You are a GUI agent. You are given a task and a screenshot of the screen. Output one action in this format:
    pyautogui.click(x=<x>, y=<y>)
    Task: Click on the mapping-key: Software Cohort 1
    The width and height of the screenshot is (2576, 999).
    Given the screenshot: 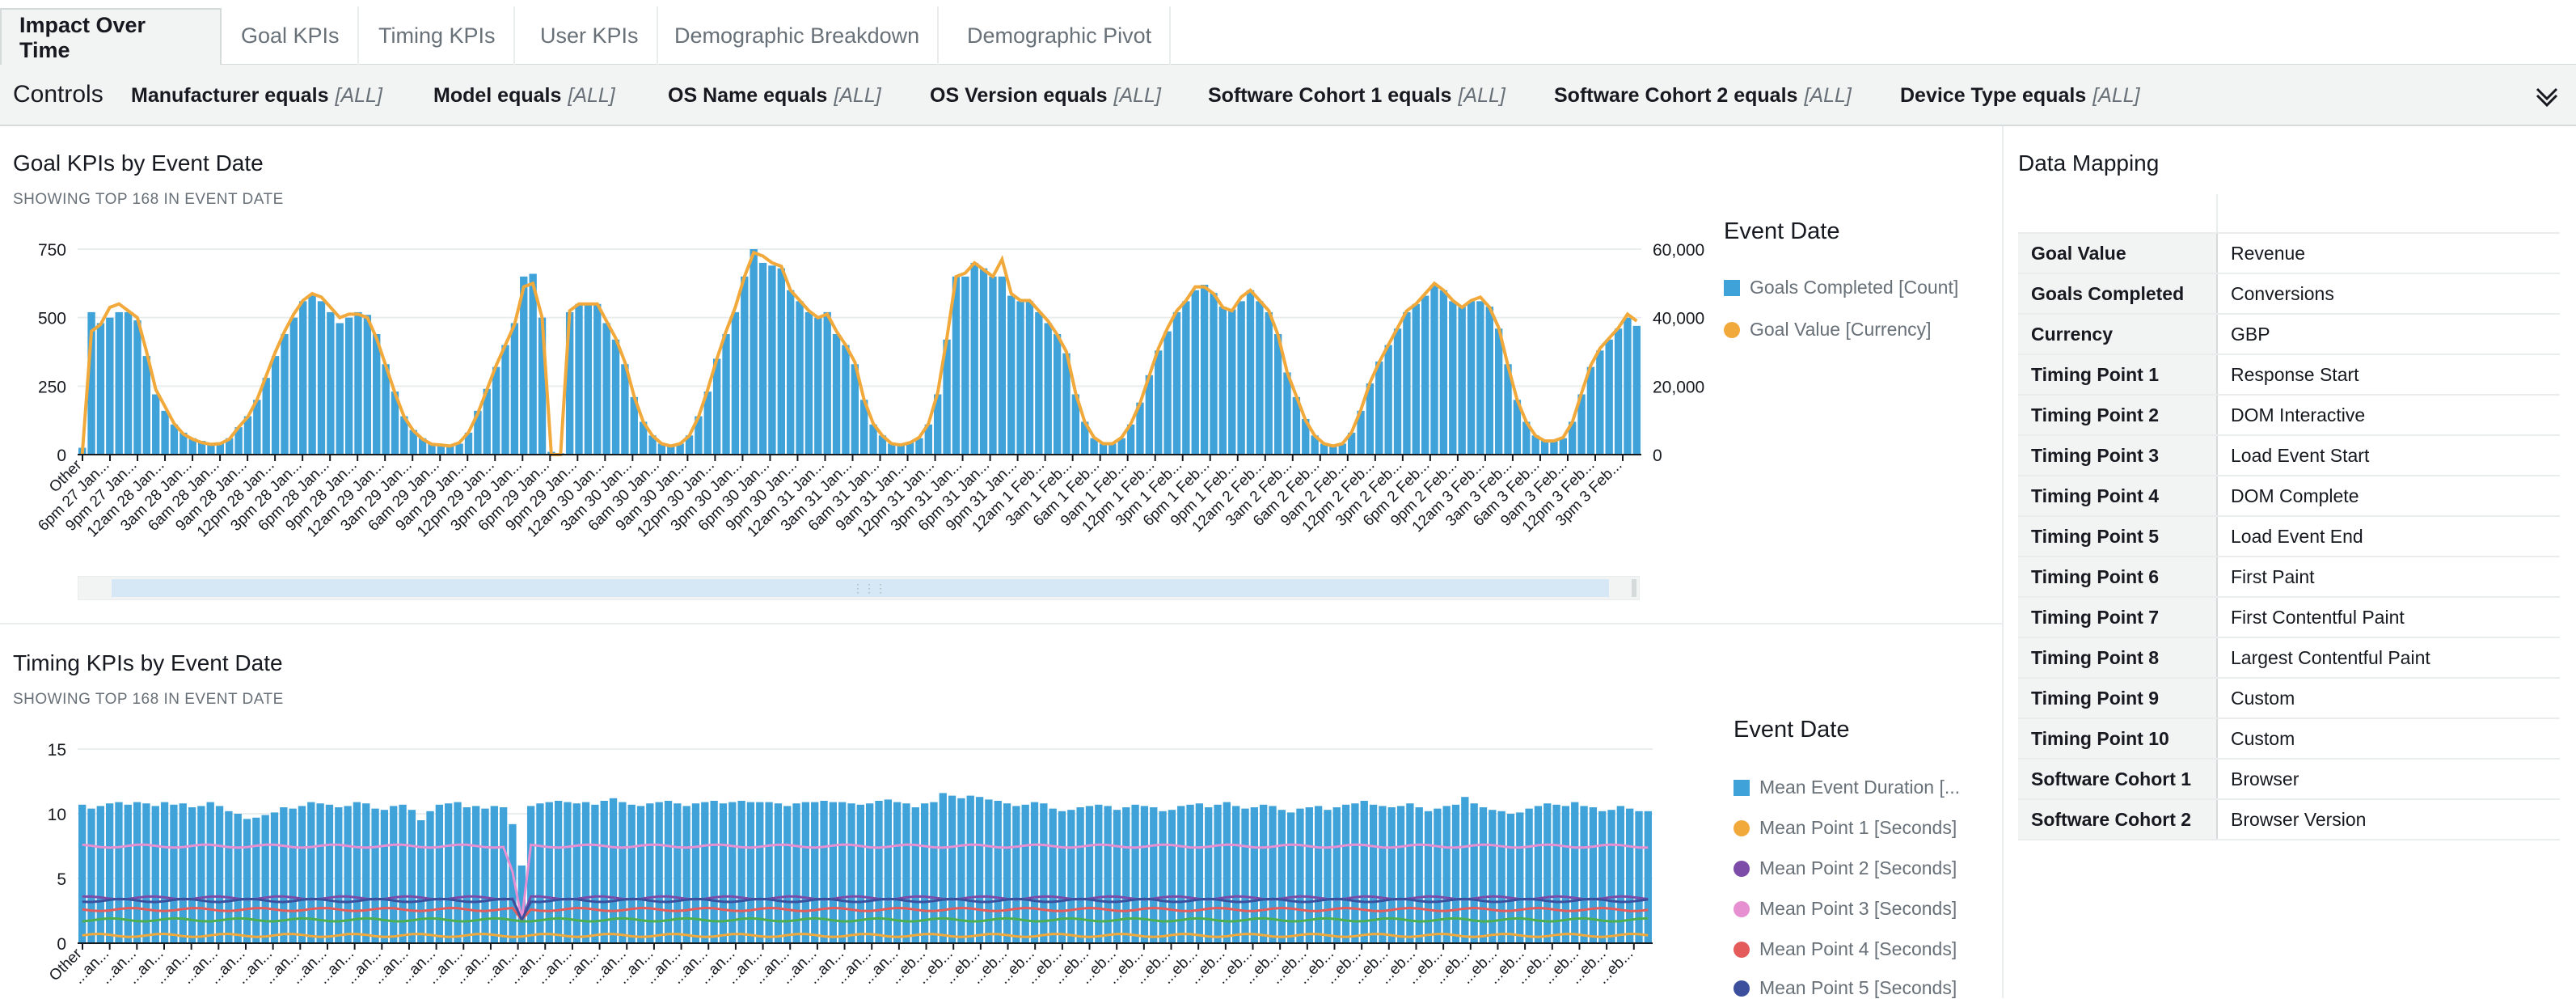 What is the action you would take?
    pyautogui.click(x=2118, y=779)
    